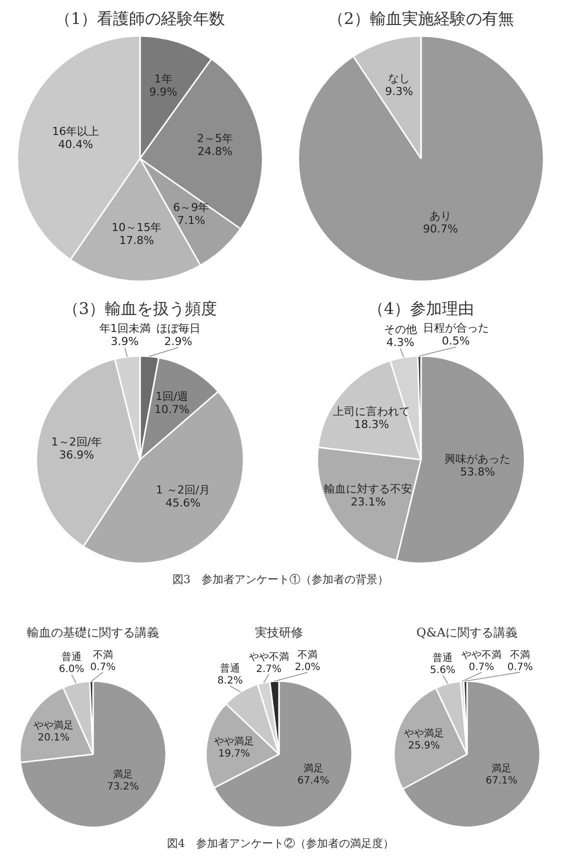 Image resolution: width=561 pixels, height=856 pixels. Describe the element at coordinates (467, 632) in the screenshot. I see `chart-title: Q&Aに関する講義` at that location.